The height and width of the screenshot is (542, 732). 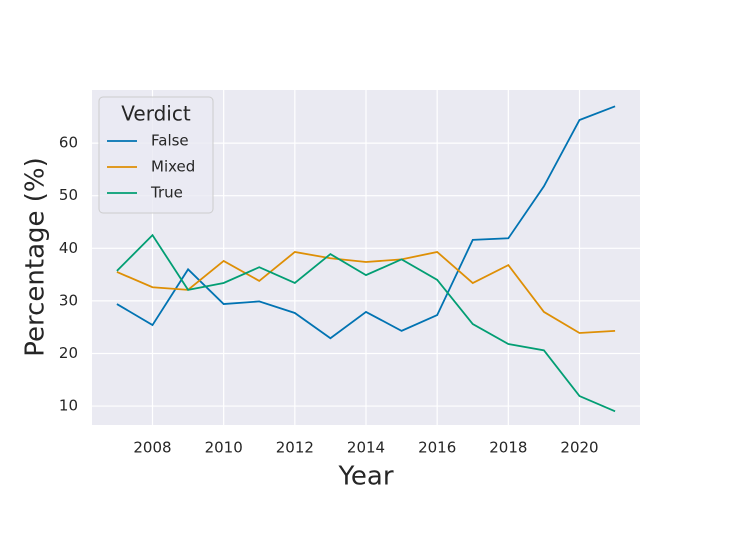 What do you see at coordinates (170, 141) in the screenshot?
I see `legend-label: False` at bounding box center [170, 141].